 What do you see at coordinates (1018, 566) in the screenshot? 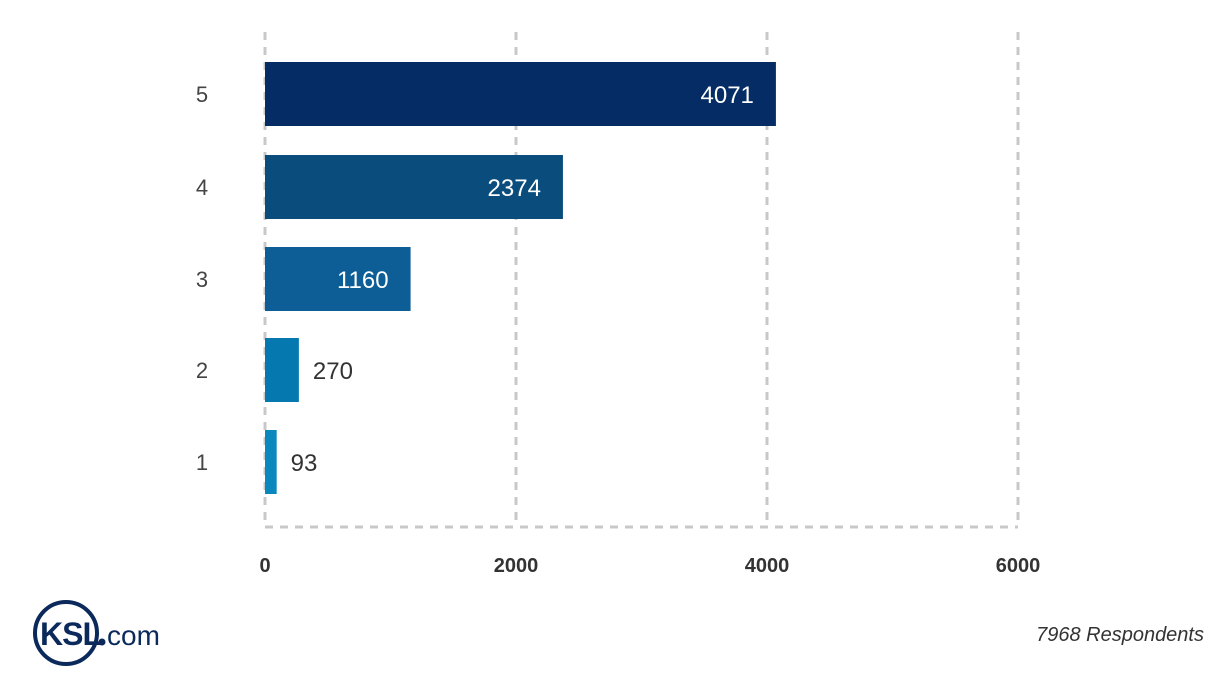
I see `x-tick-label: 6000` at bounding box center [1018, 566].